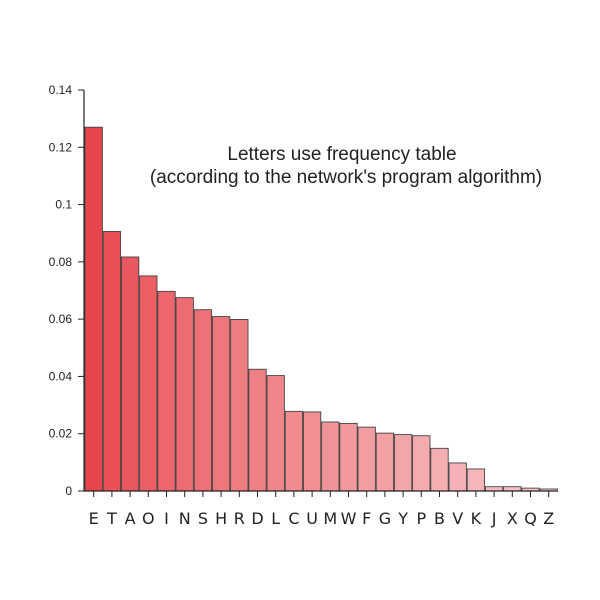  Describe the element at coordinates (330, 456) in the screenshot. I see `bar-m` at that location.